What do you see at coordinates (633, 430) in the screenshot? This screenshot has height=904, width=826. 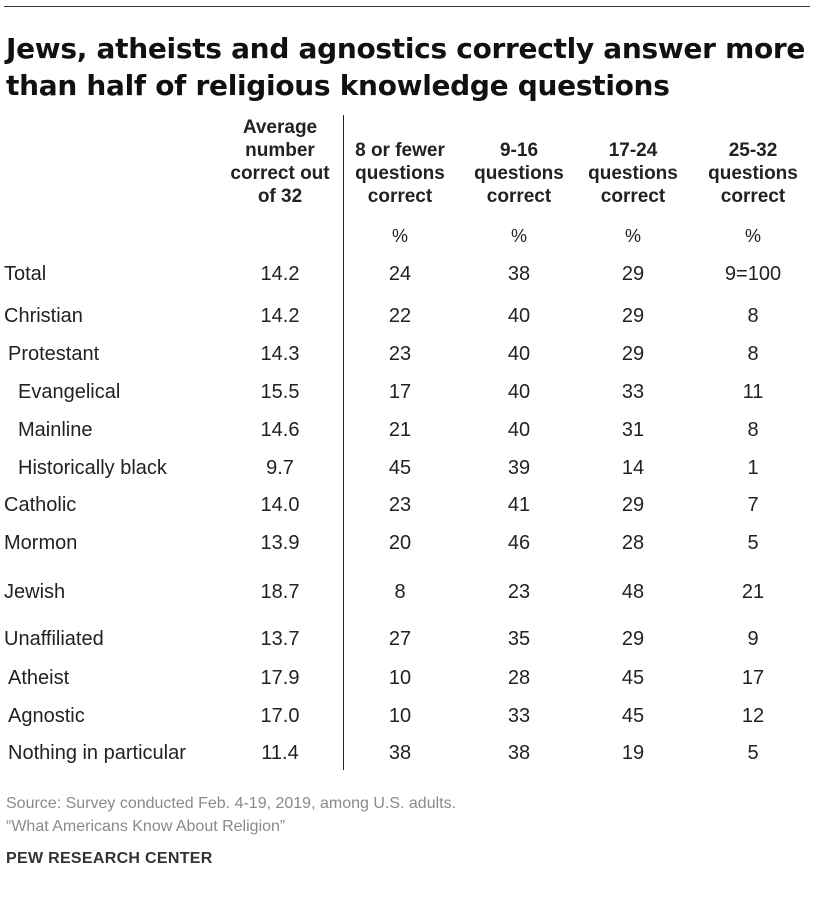 I see `table-cell: 31` at bounding box center [633, 430].